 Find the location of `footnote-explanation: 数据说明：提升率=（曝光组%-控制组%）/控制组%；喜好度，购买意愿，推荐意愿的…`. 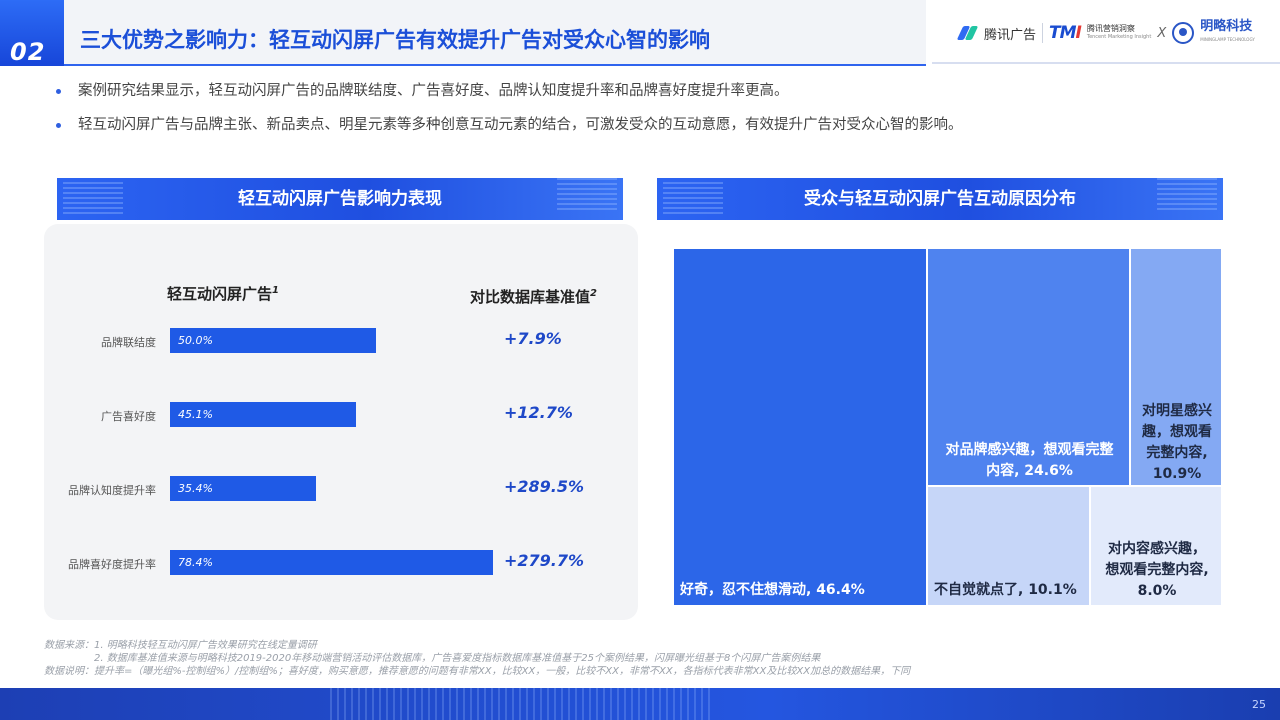

footnote-explanation: 数据说明：提升率=（曝光组%-控制组%）/控制组%；喜好度，购买意愿，推荐意愿的… is located at coordinates (477, 671).